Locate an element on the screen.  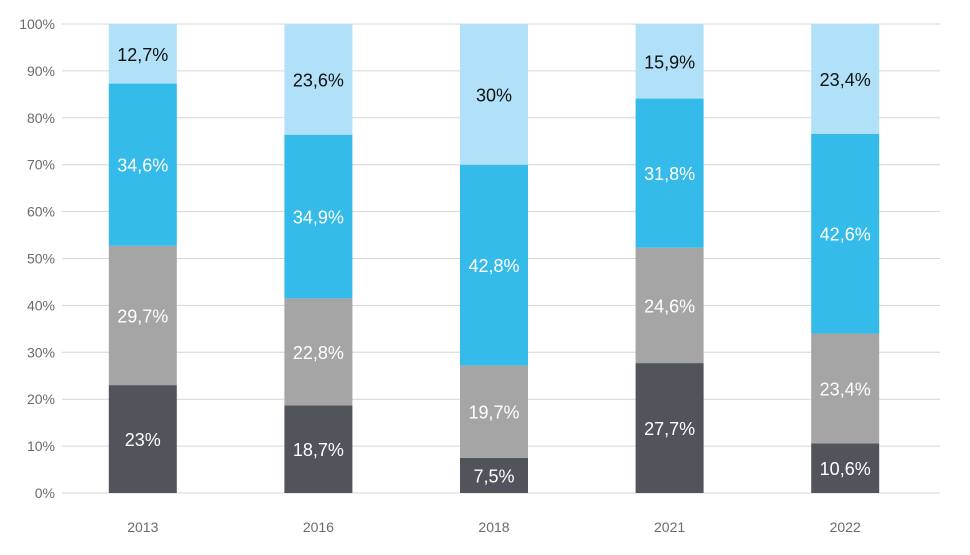
data-label: 42,8% is located at coordinates (493, 266).